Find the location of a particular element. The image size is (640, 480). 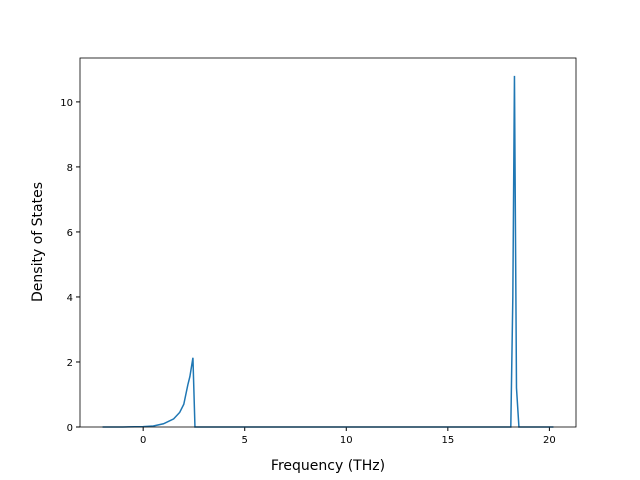

x-tick-label: 20 is located at coordinates (549, 440).